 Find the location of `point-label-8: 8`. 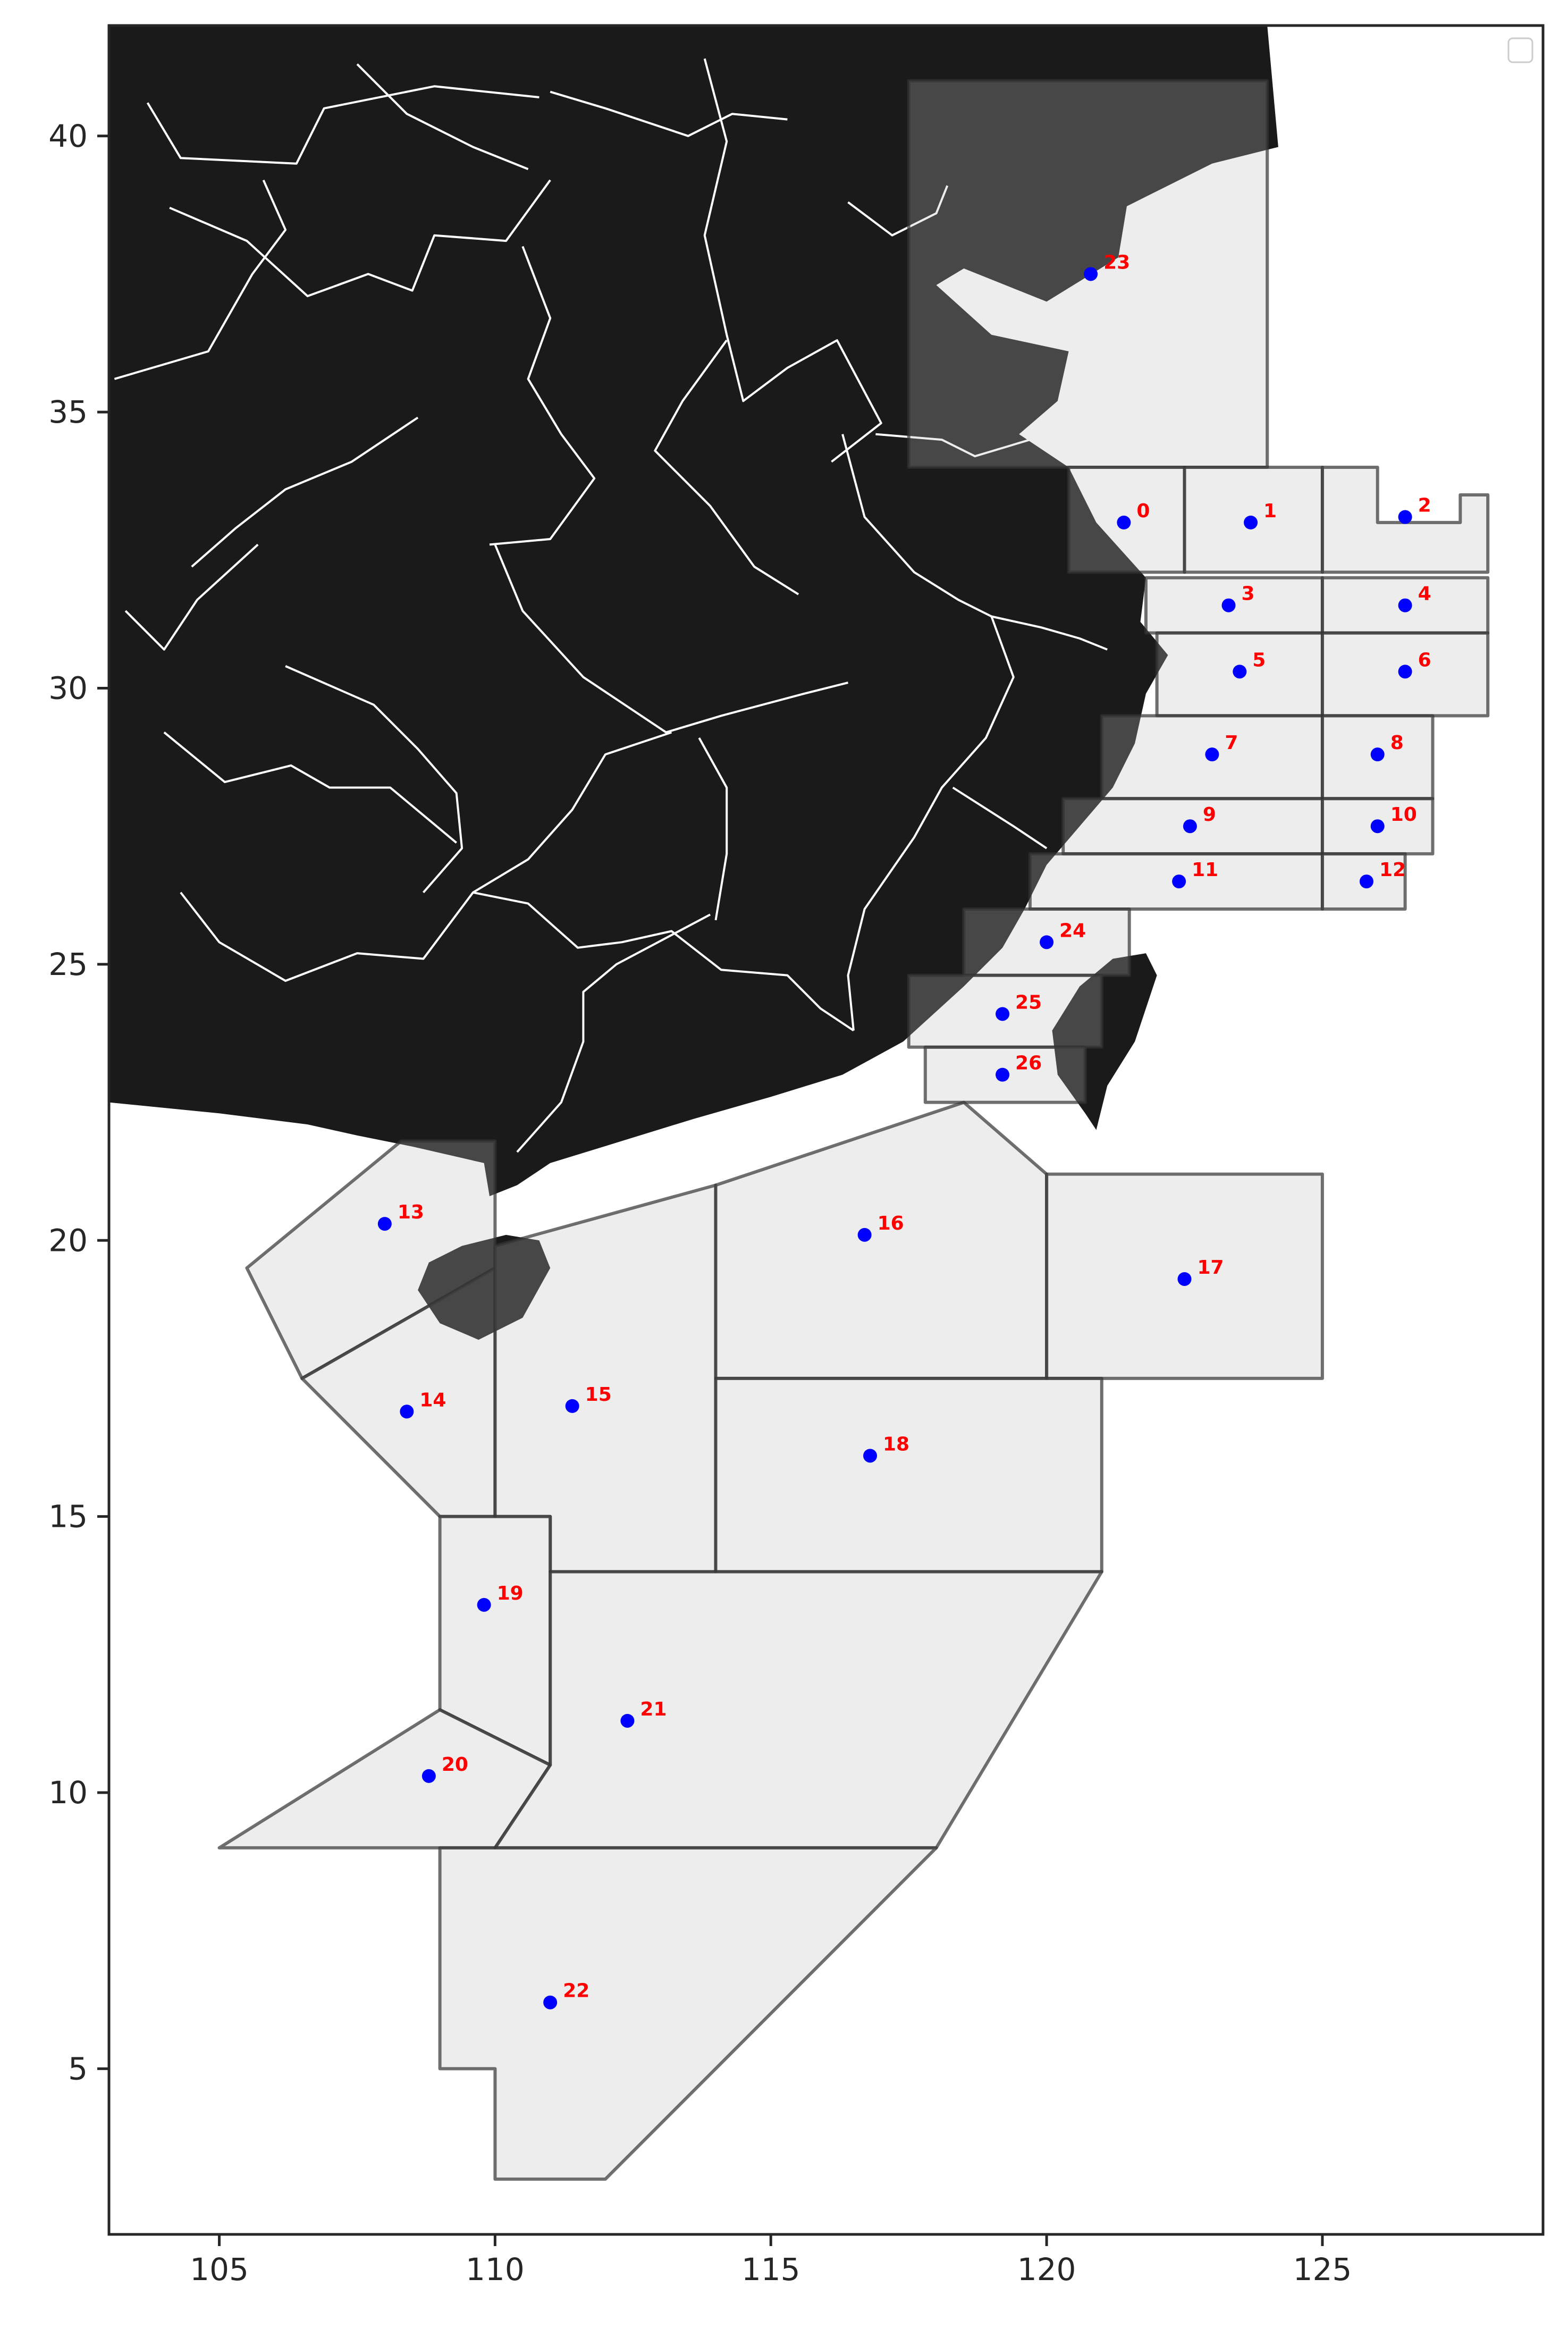

point-label-8: 8 is located at coordinates (1397, 743).